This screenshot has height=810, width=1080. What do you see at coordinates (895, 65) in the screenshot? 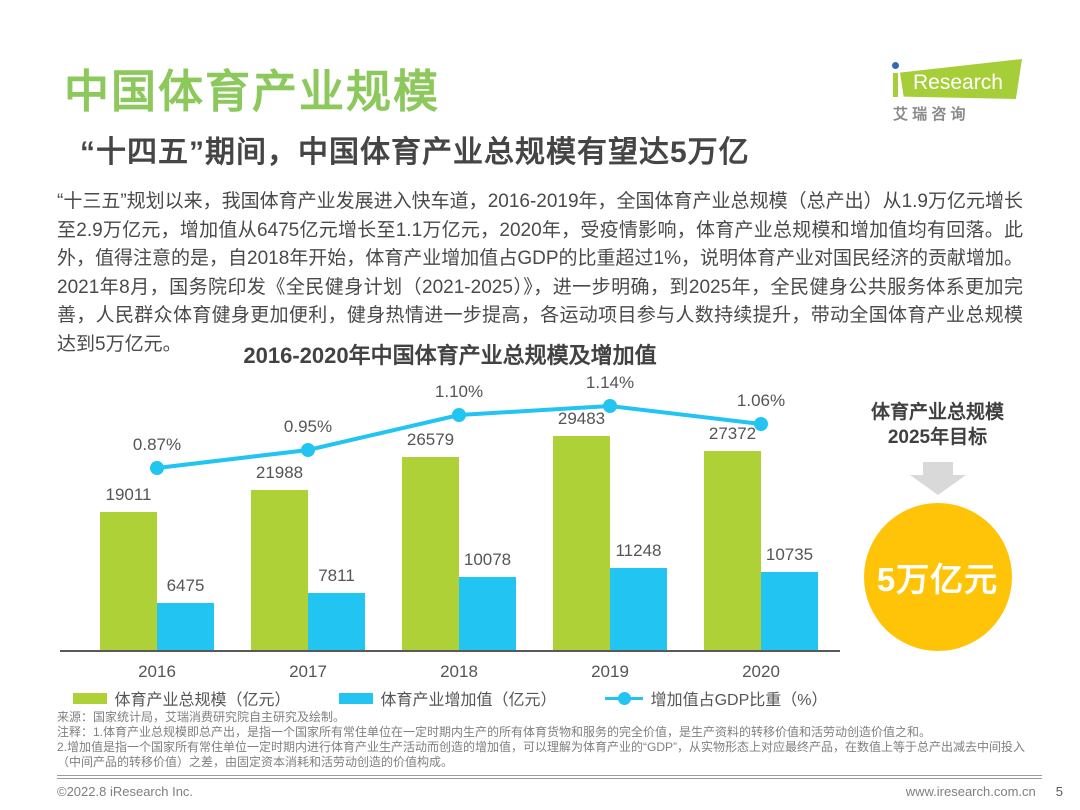
I see `logo-i-dot-icon` at bounding box center [895, 65].